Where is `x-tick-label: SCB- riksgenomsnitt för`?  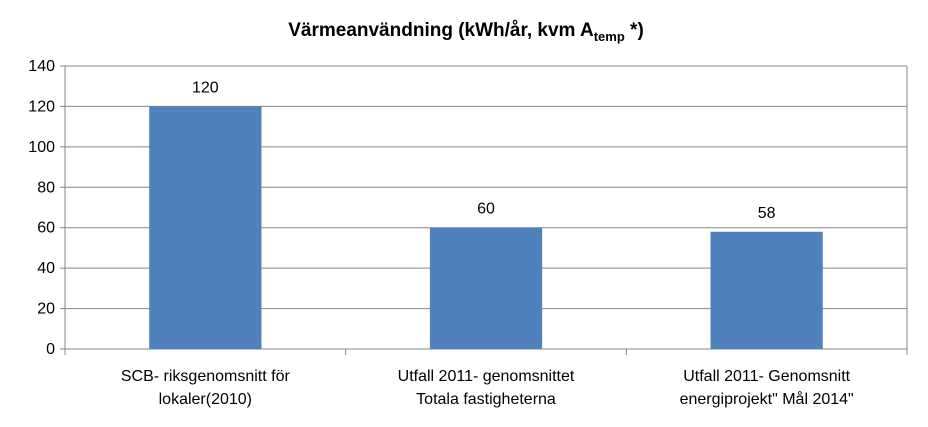
x-tick-label: SCB- riksgenomsnitt för is located at coordinates (206, 376).